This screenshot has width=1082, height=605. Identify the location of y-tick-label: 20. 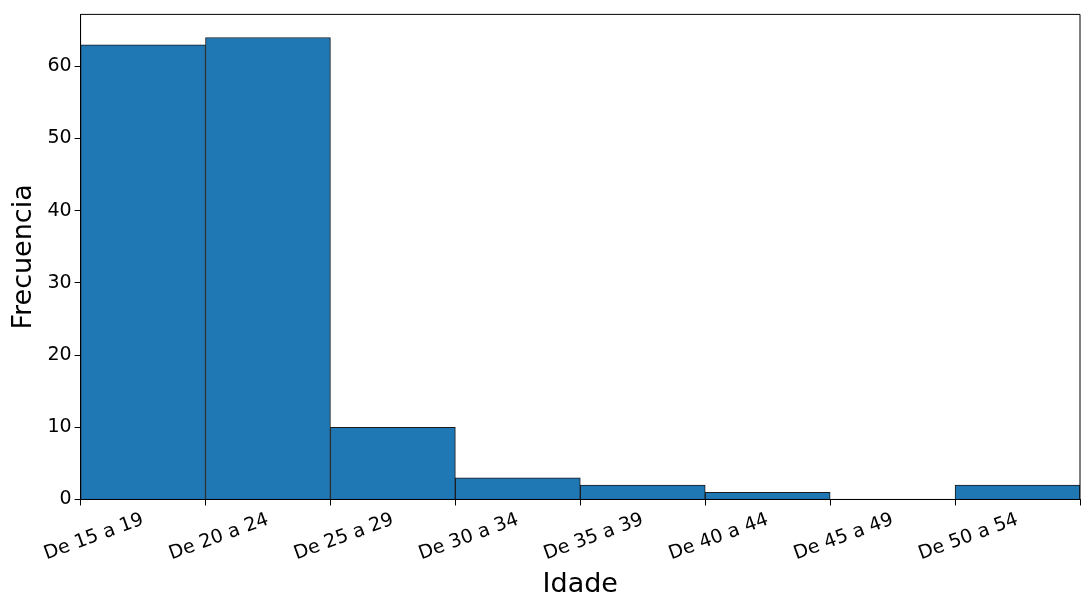
(59, 353).